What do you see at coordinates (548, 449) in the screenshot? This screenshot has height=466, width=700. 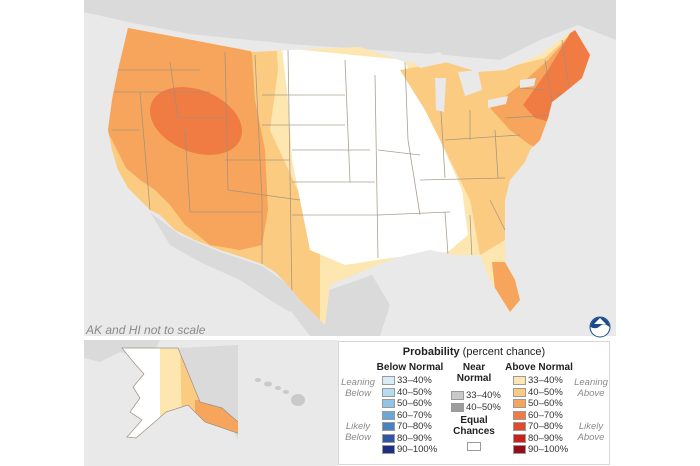 I see `above-normal-label: 90–100%` at bounding box center [548, 449].